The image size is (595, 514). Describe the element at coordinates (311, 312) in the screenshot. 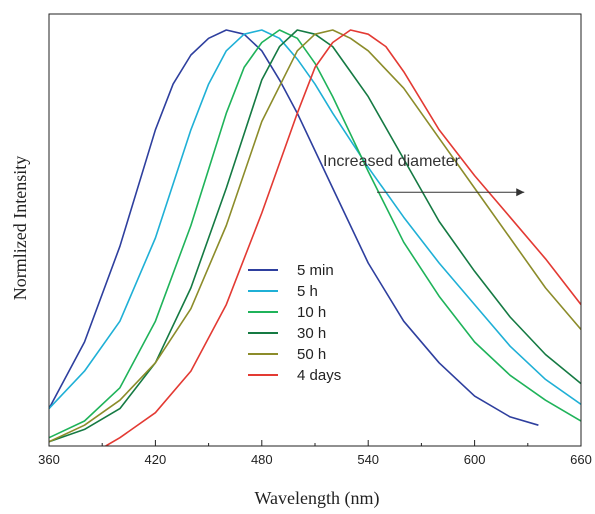

I see `legend-label-3: 10 h` at that location.